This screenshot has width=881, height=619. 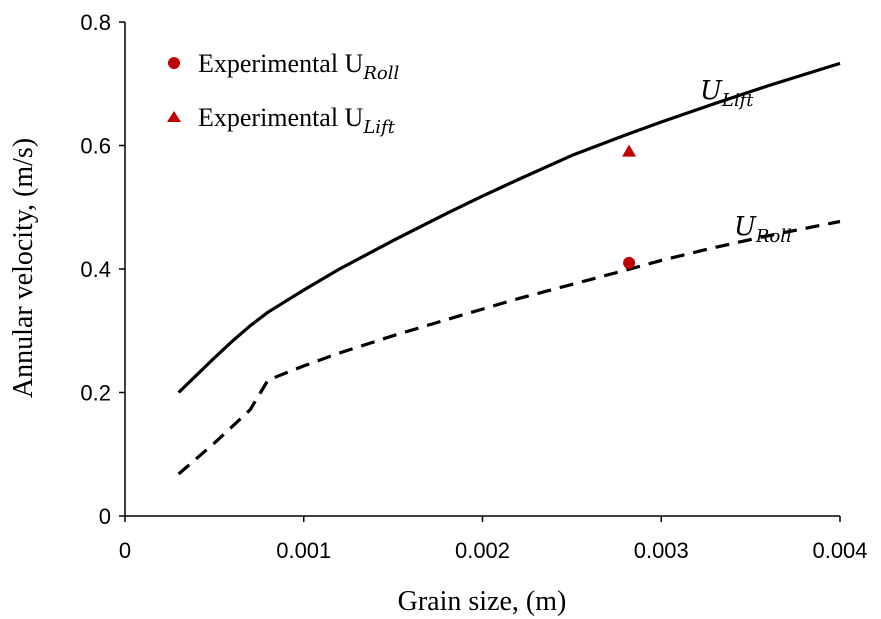 What do you see at coordinates (839, 550) in the screenshot?
I see `x-tick-label: 0.004` at bounding box center [839, 550].